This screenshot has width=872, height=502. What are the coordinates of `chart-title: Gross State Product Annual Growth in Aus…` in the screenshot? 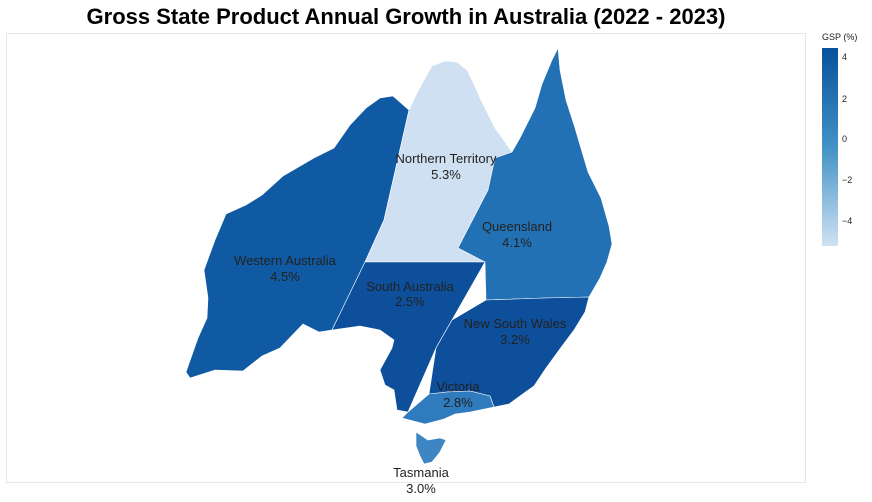 It's located at (406, 16).